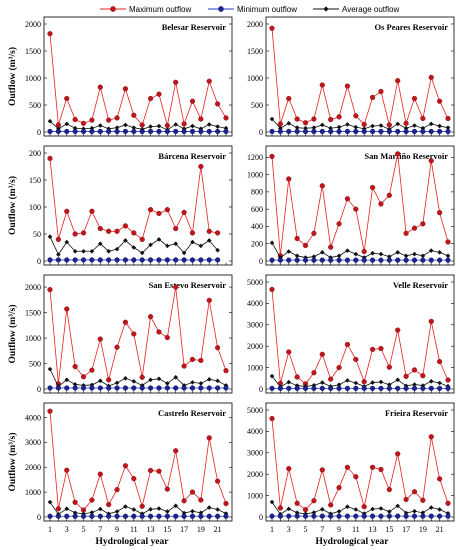  What do you see at coordinates (35, 207) in the screenshot?
I see `y-tick-label: 100` at bounding box center [35, 207].